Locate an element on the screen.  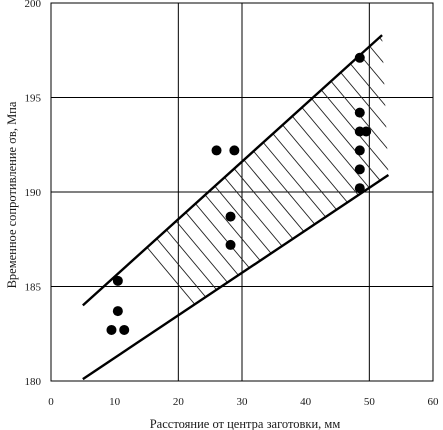
x-tick-label-20: 20 is located at coordinates (179, 402).